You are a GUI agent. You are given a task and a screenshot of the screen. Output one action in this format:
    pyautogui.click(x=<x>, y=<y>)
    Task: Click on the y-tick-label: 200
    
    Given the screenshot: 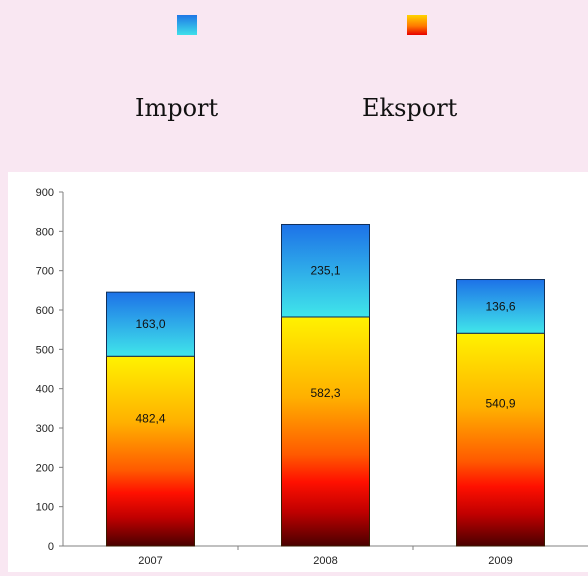 What is the action you would take?
    pyautogui.click(x=45, y=468)
    